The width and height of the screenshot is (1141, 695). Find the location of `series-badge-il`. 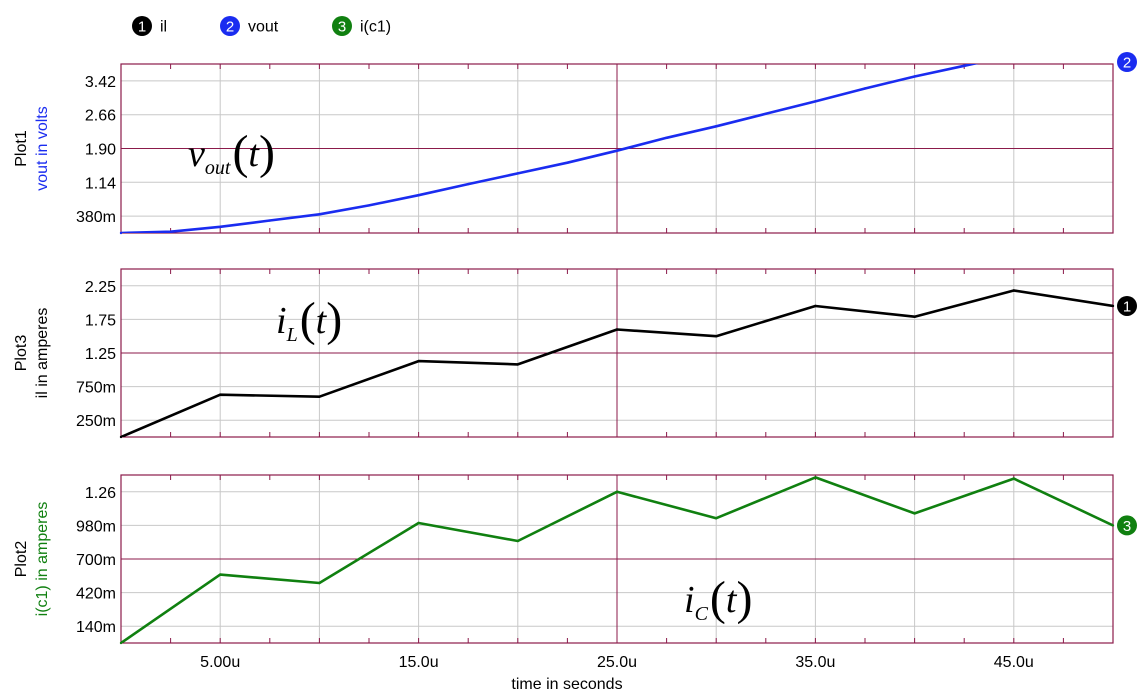

series-badge-il is located at coordinates (1127, 305).